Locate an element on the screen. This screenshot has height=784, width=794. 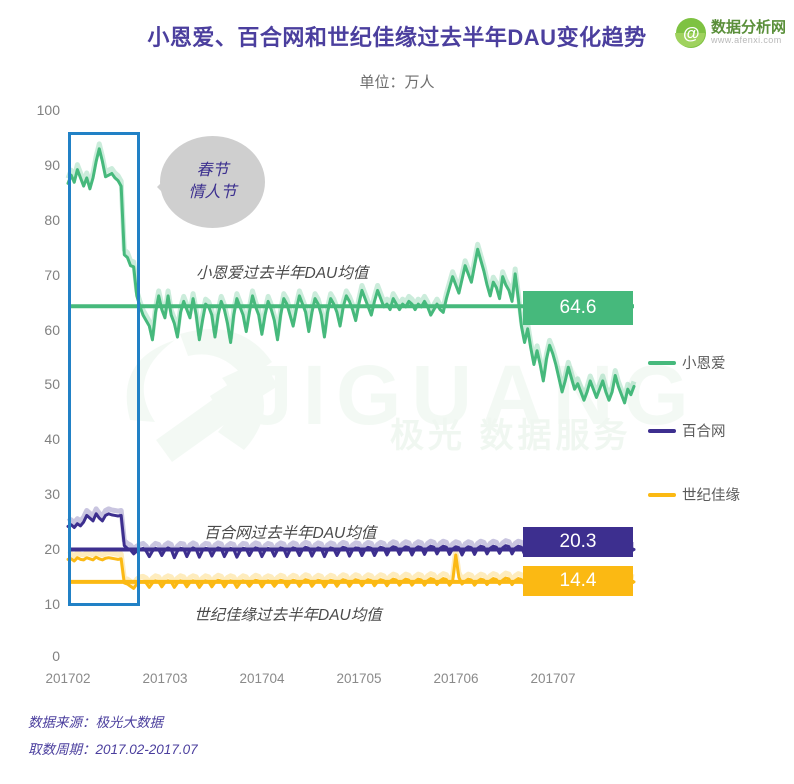
y-tick-70: 70 is located at coordinates (52, 274).